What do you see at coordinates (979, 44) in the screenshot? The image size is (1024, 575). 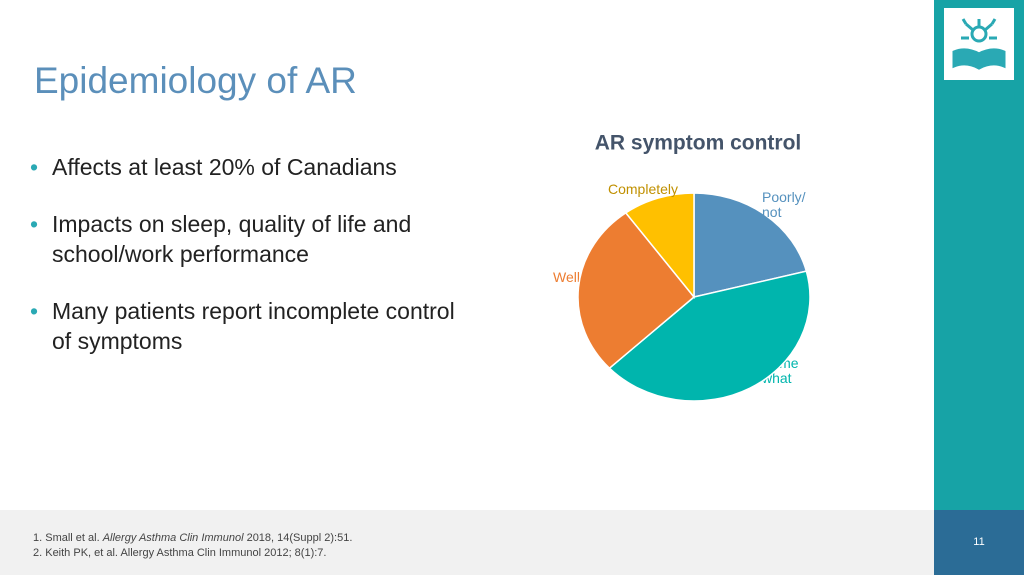 I see `logo` at bounding box center [979, 44].